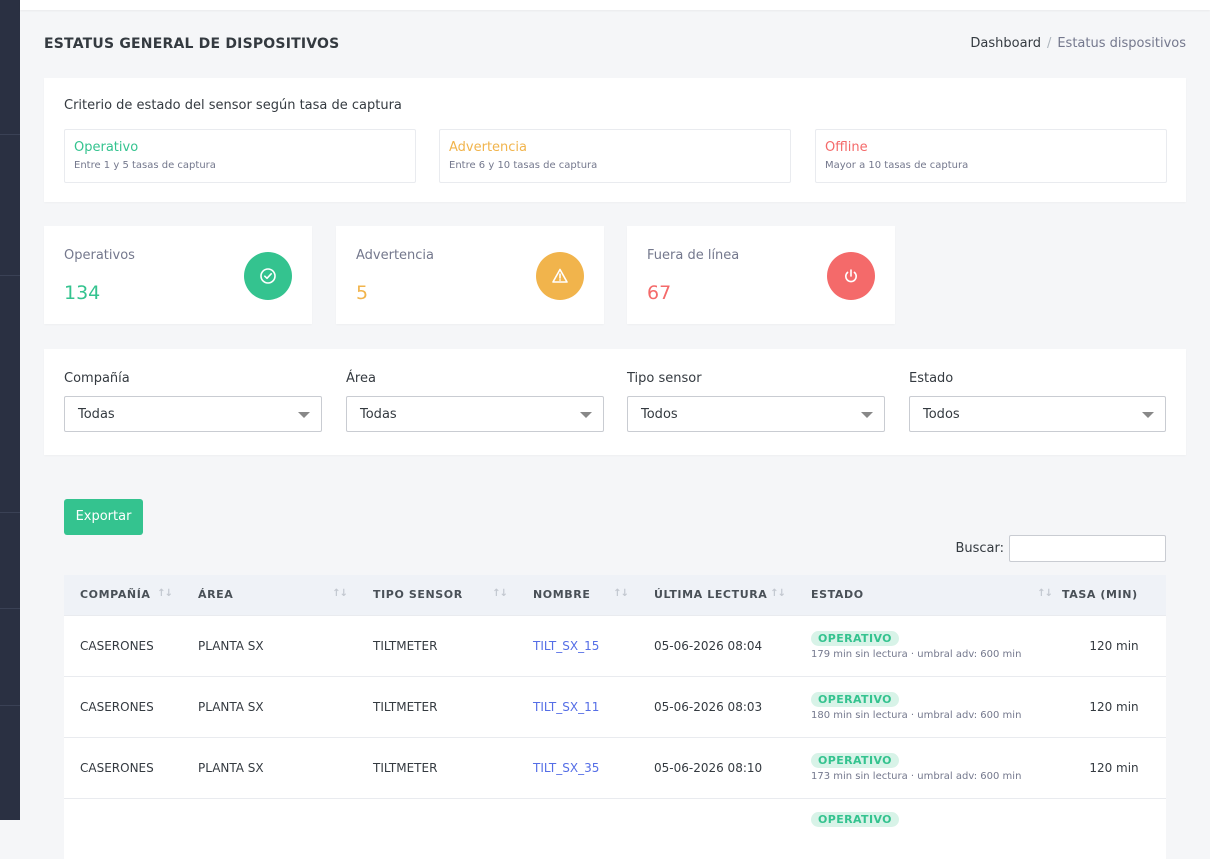 The image size is (1210, 859). I want to click on column-header-compania: COMPAÑÍA ↑↓, so click(123, 595).